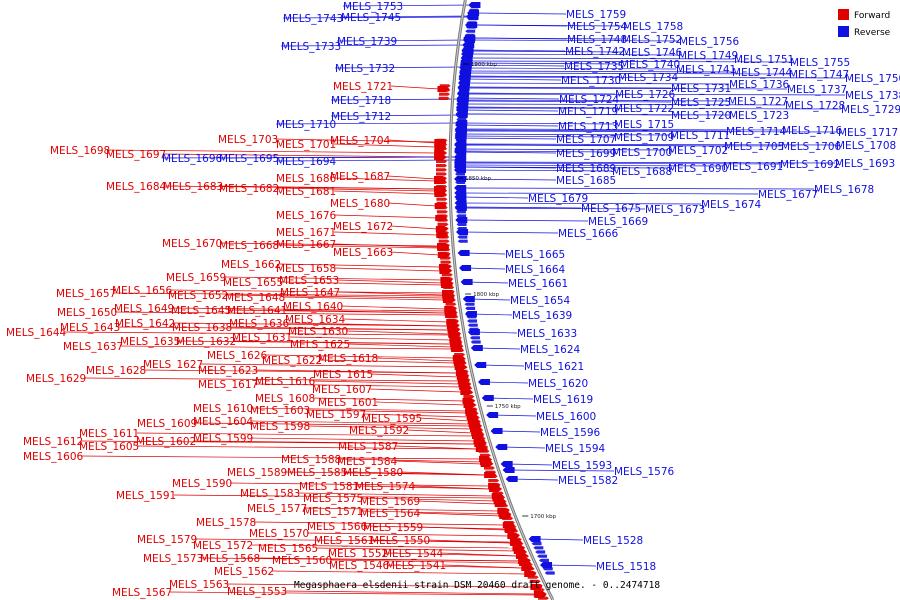 Image resolution: width=900 pixels, height=600 pixels. Describe the element at coordinates (367, 462) in the screenshot. I see `gene-label: MELS_1584` at that location.